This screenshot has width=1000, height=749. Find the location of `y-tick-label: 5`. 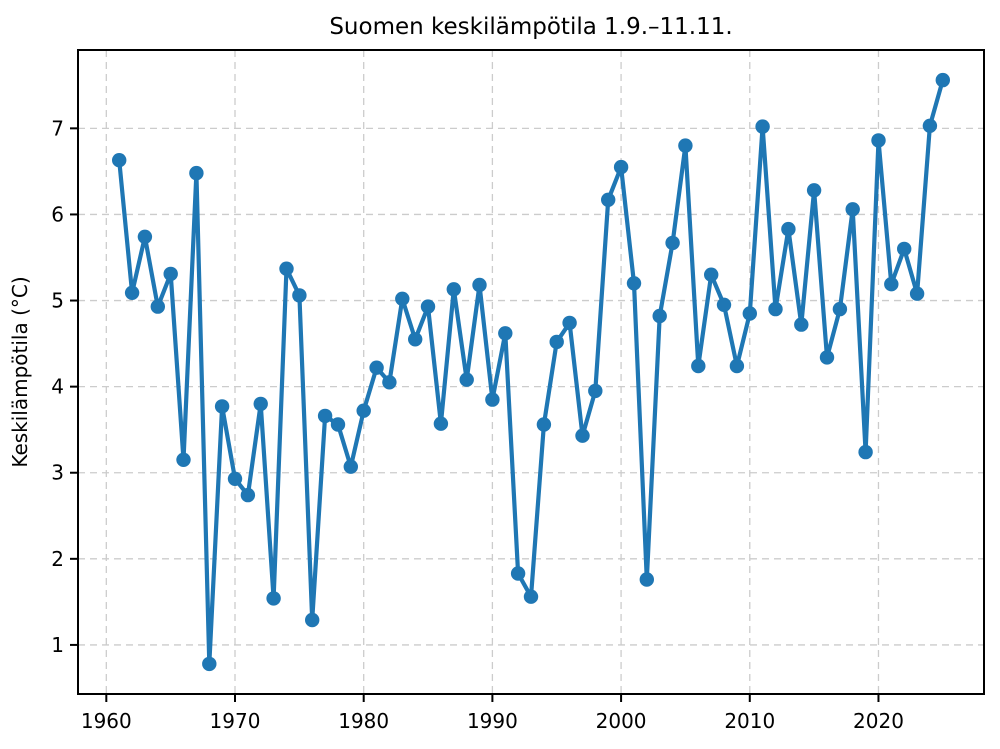

y-tick-label: 5 is located at coordinates (57, 301).